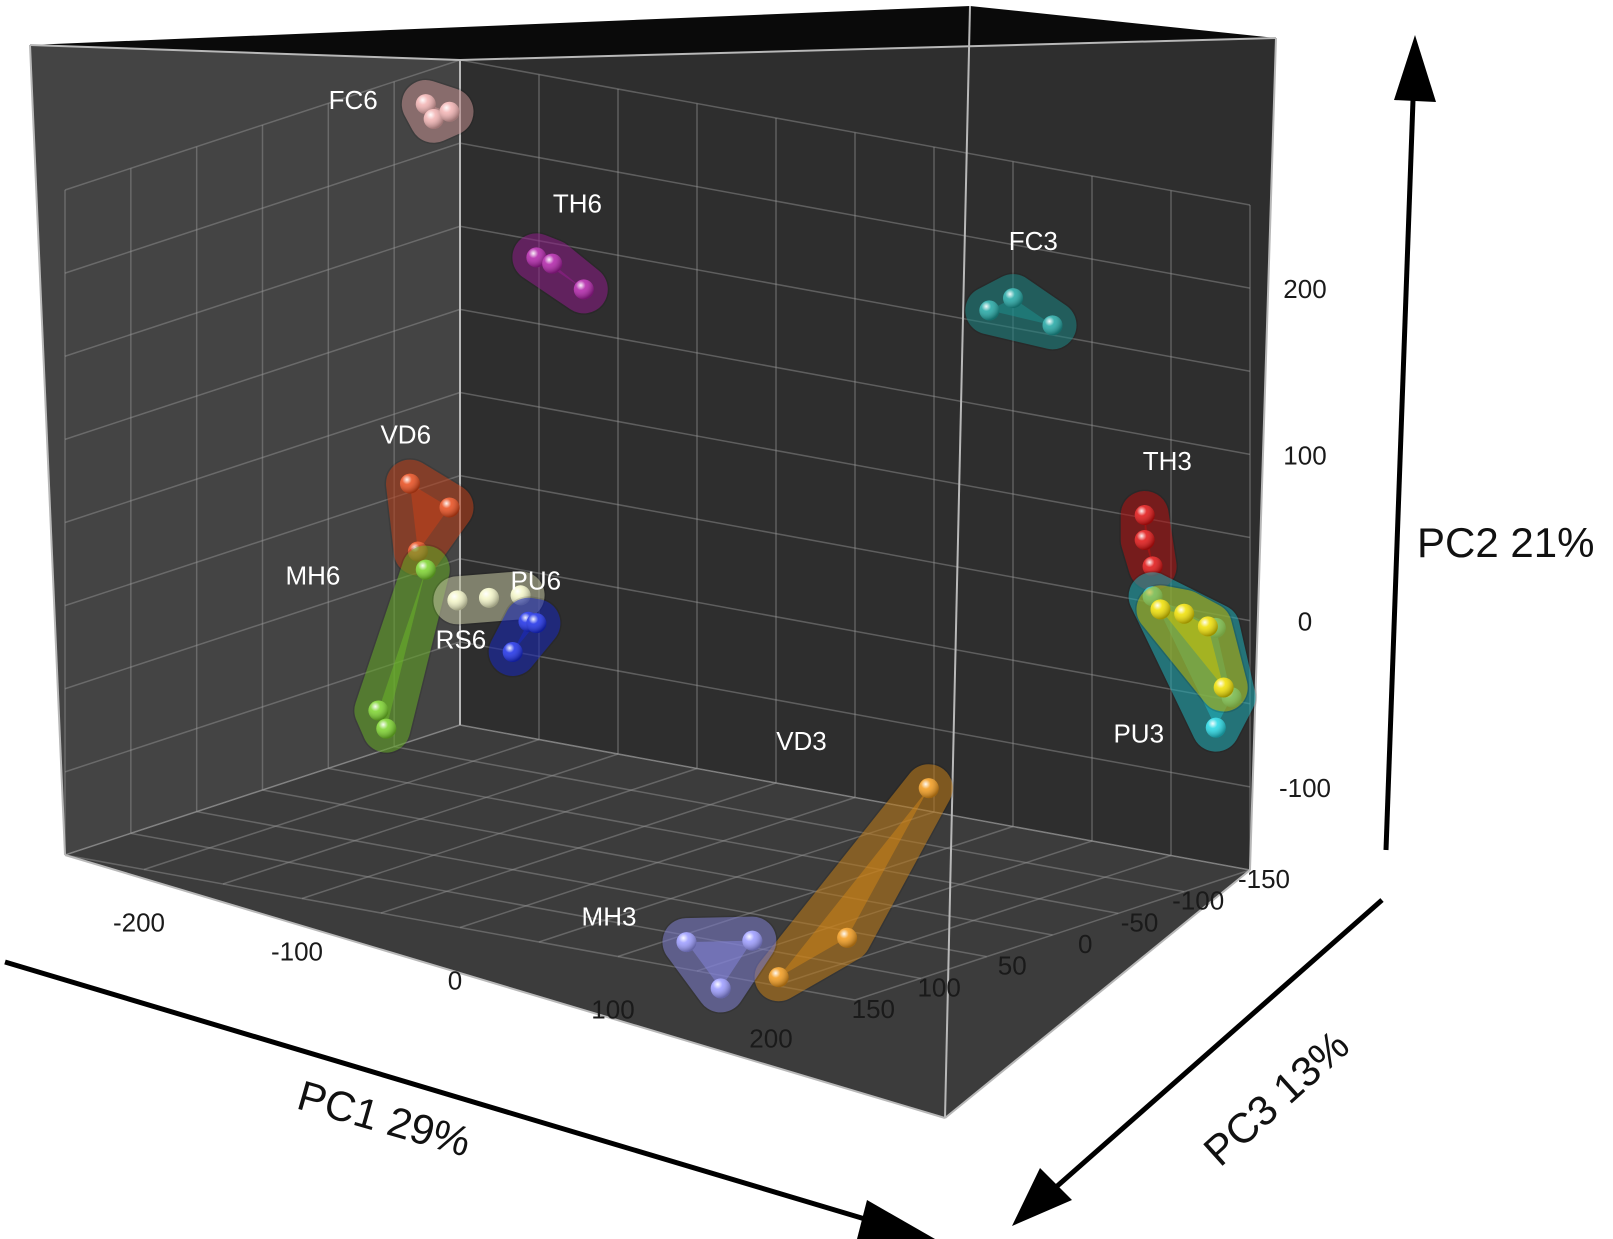 The height and width of the screenshot is (1239, 1613). Describe the element at coordinates (1304, 455) in the screenshot. I see `pc2-tick-label: 100` at that location.